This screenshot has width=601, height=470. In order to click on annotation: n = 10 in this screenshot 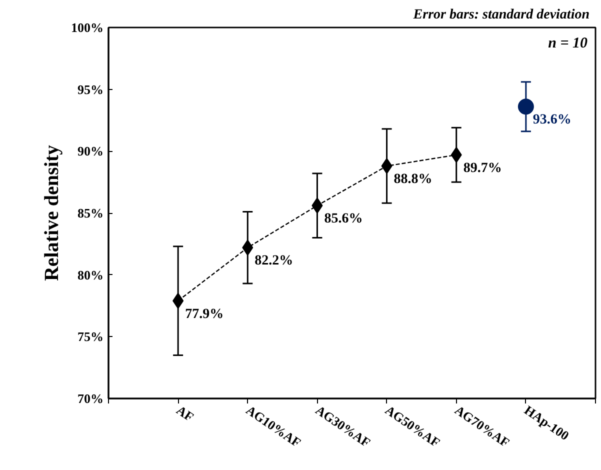, I will do `click(568, 44)`.